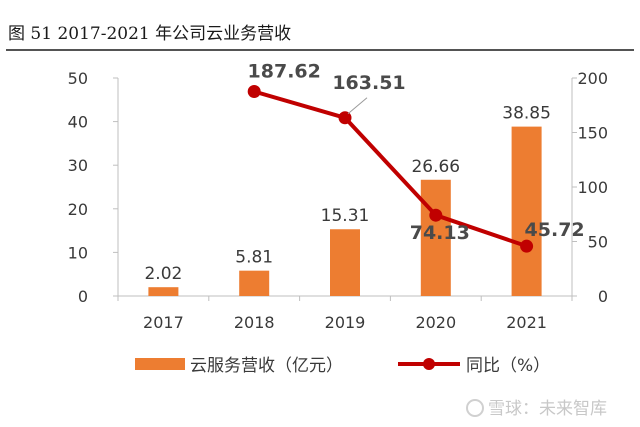 Image resolution: width=640 pixels, height=427 pixels. What do you see at coordinates (78, 252) in the screenshot?
I see `y-left-tick-label: 10` at bounding box center [78, 252].